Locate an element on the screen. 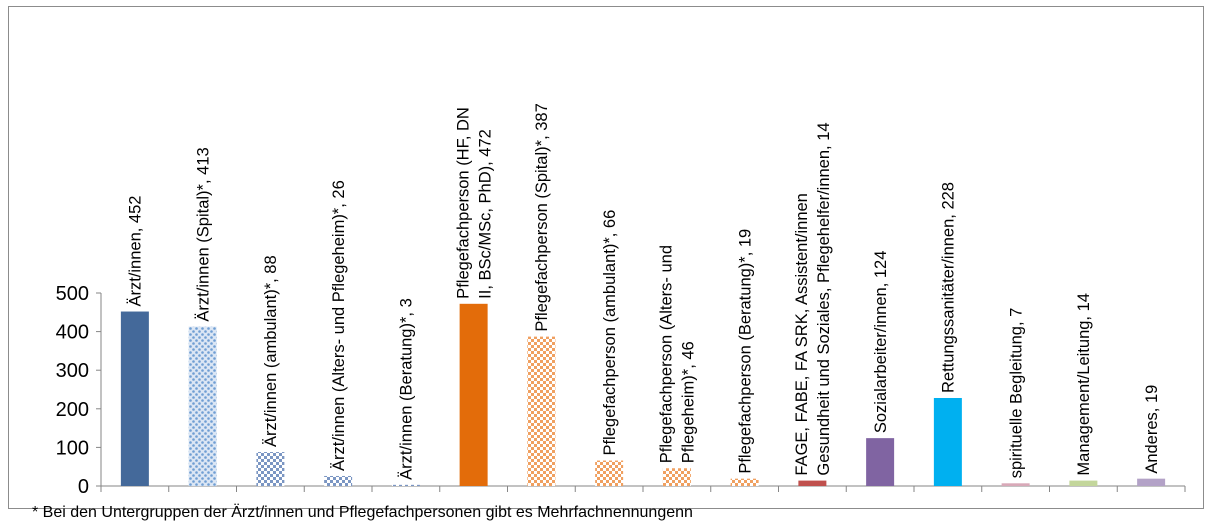 Image resolution: width=1213 pixels, height=524 pixels. y-tick-label: 200 is located at coordinates (72, 410).